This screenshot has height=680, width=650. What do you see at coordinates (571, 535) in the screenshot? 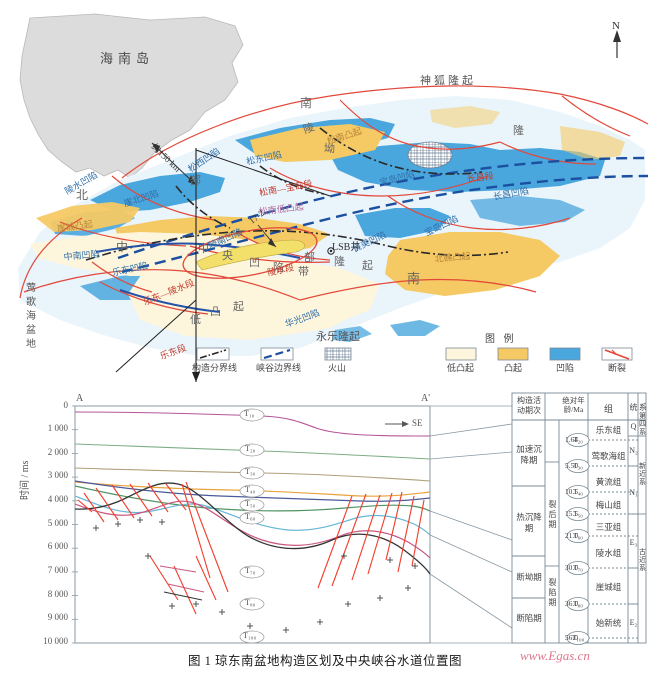
I see `strat-age-4: 21.0` at bounding box center [571, 535].